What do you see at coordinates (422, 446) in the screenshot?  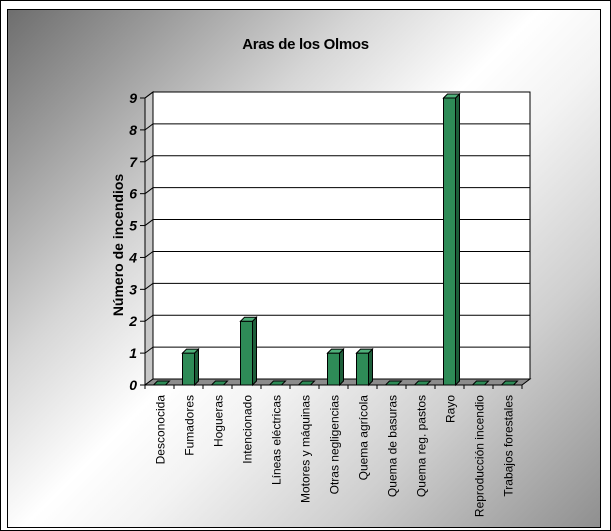 I see `x-tick-label: Quema reg. pastos` at bounding box center [422, 446].